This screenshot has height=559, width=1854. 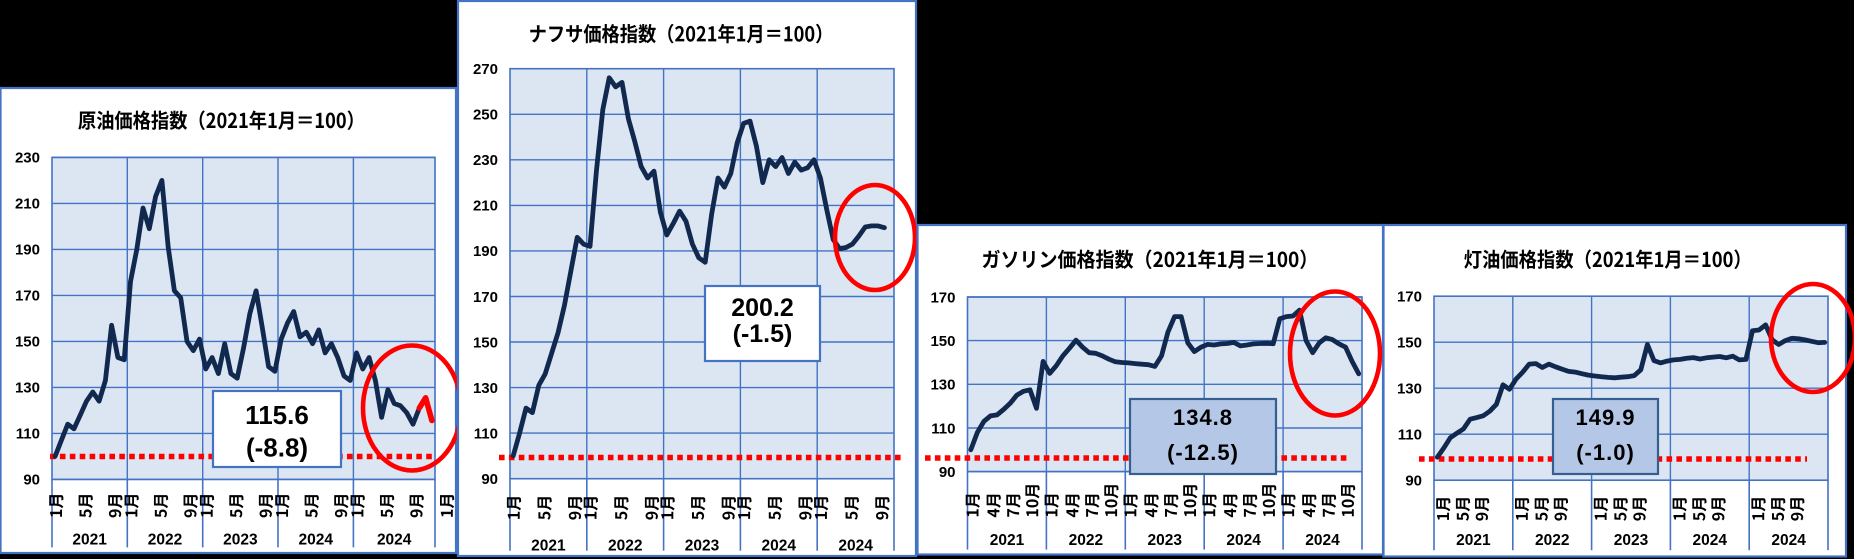 What do you see at coordinates (1605, 417) in the screenshot?
I see `svg-text: 149.9` at bounding box center [1605, 417].